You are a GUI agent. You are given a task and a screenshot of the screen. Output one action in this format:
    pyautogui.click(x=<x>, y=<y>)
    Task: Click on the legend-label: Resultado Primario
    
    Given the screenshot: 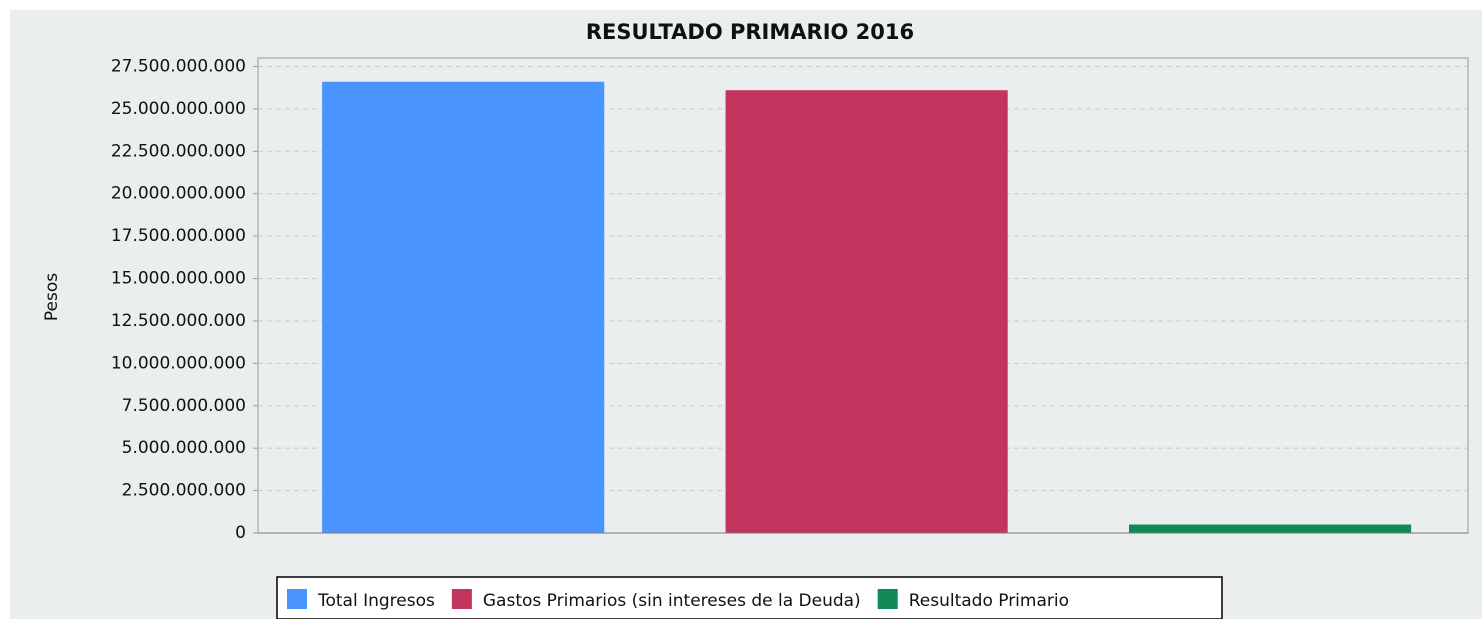 What is the action you would take?
    pyautogui.click(x=989, y=601)
    